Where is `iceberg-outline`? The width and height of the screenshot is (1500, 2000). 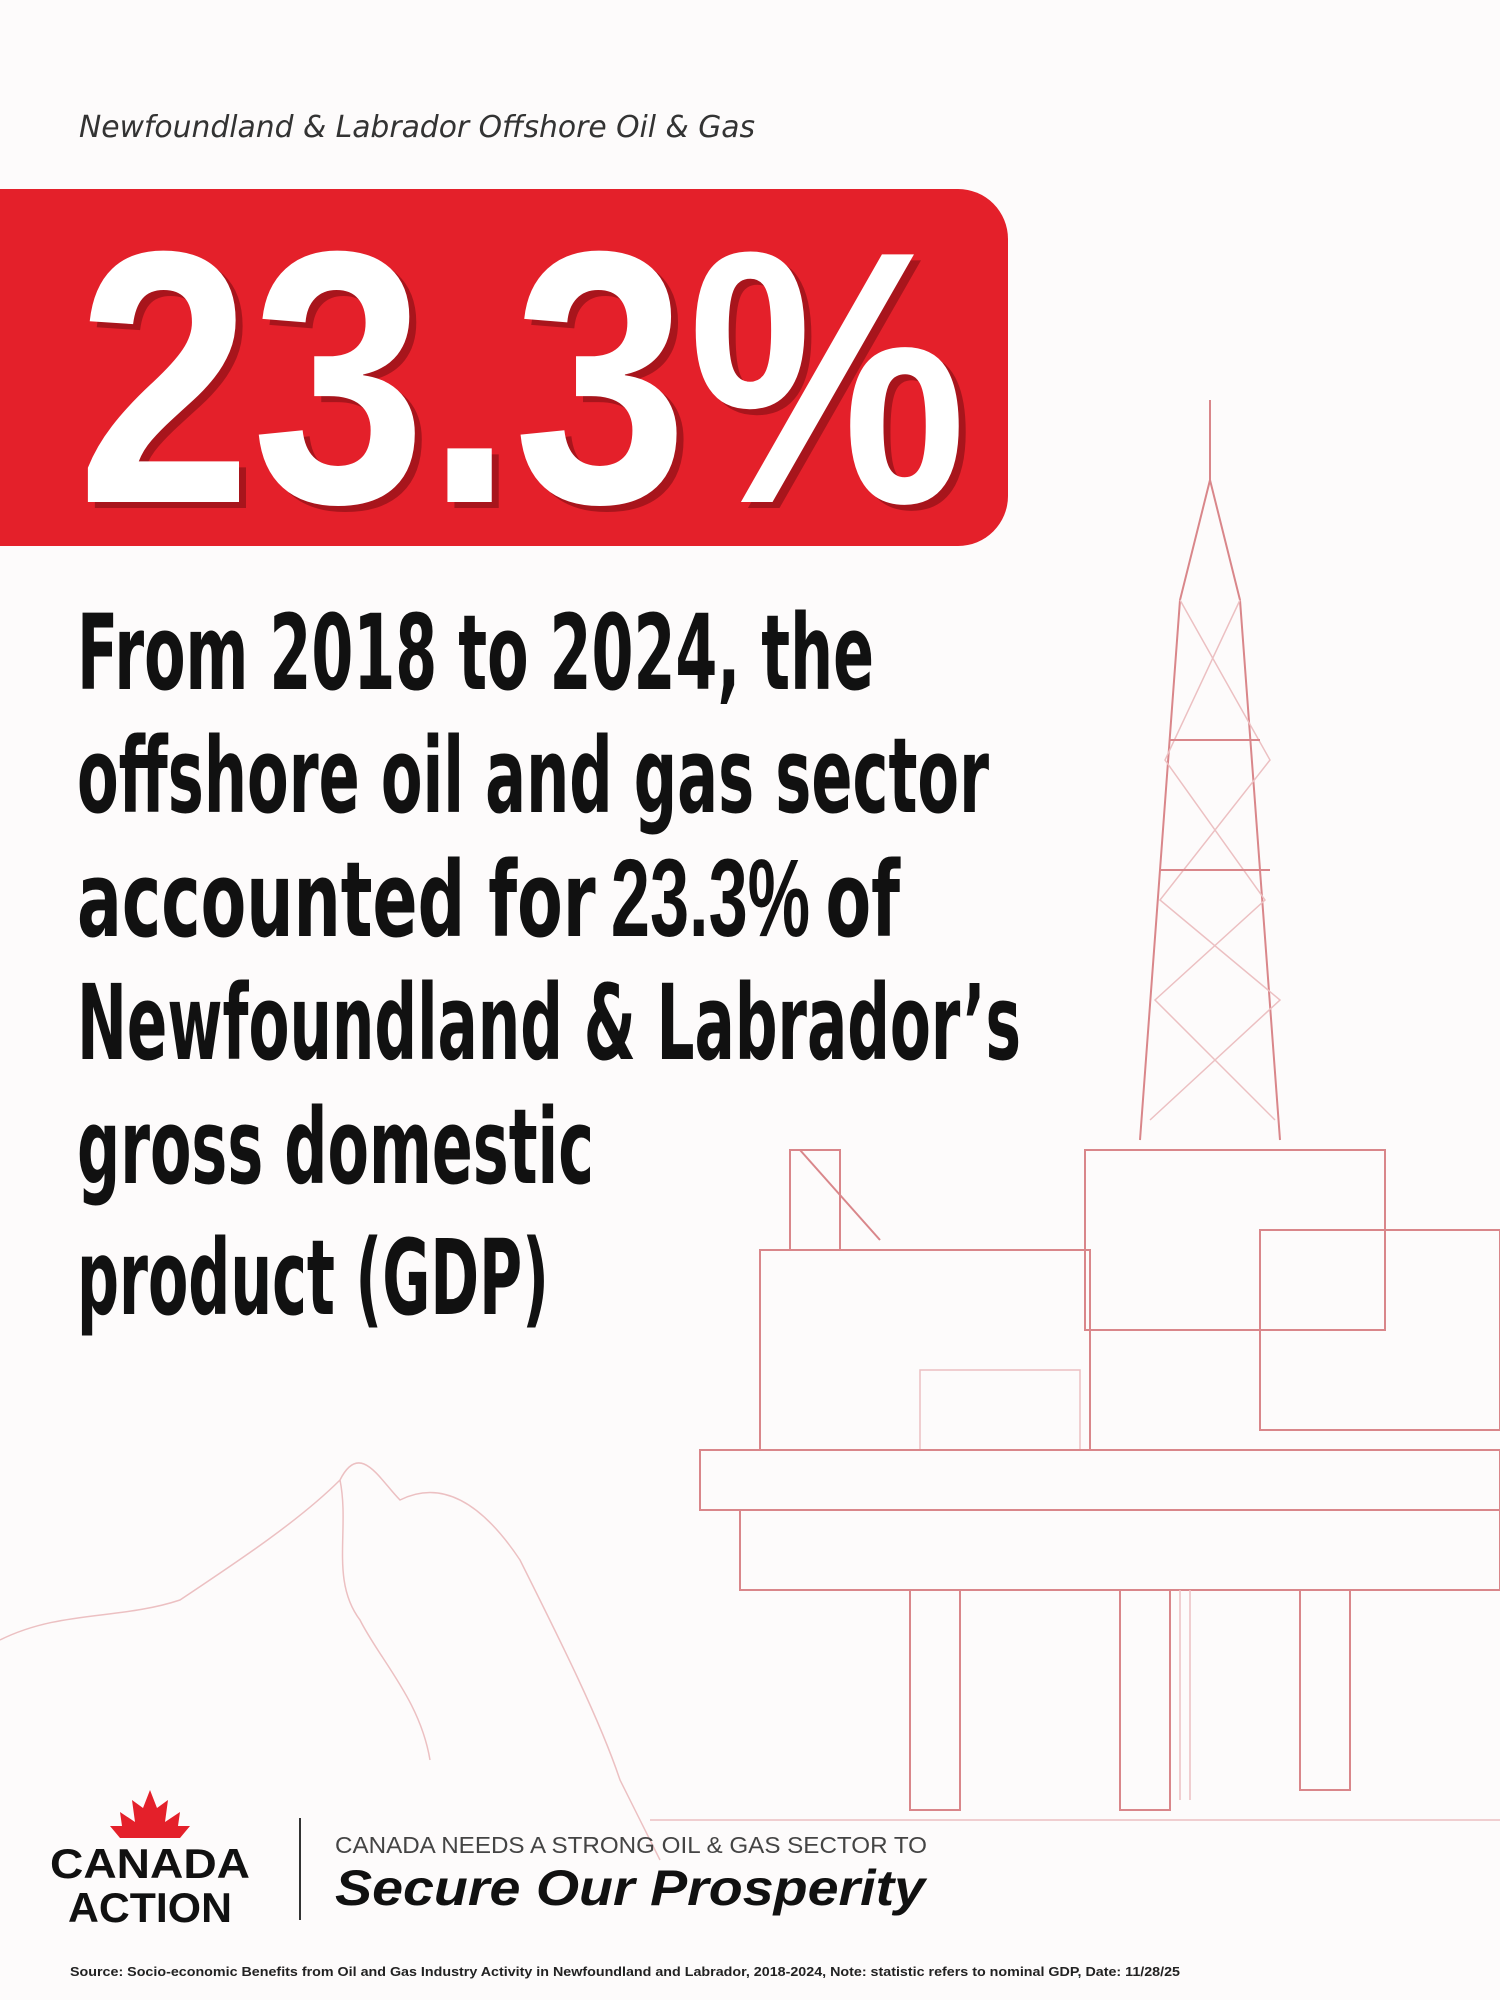
iceberg-outline is located at coordinates (330, 1661).